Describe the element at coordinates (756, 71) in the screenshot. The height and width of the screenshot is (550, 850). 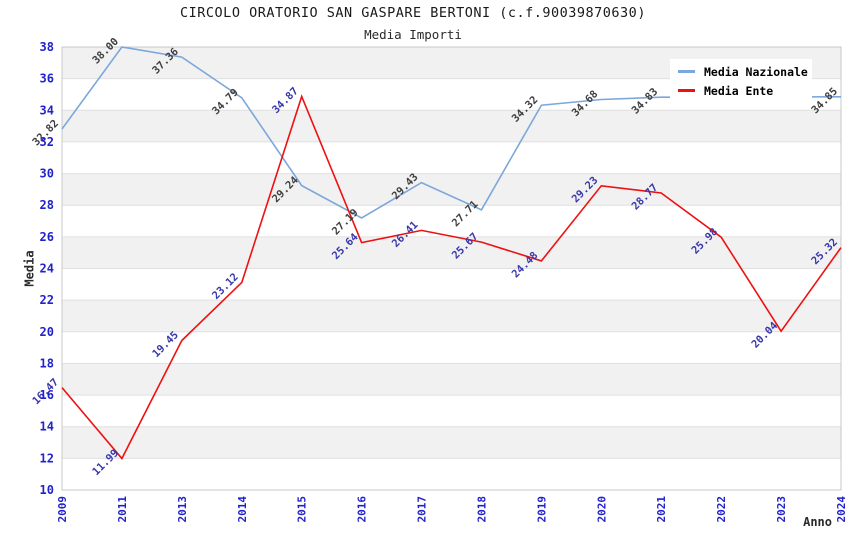
I see `legend-label-media-nazionale: Media Nazionale` at that location.